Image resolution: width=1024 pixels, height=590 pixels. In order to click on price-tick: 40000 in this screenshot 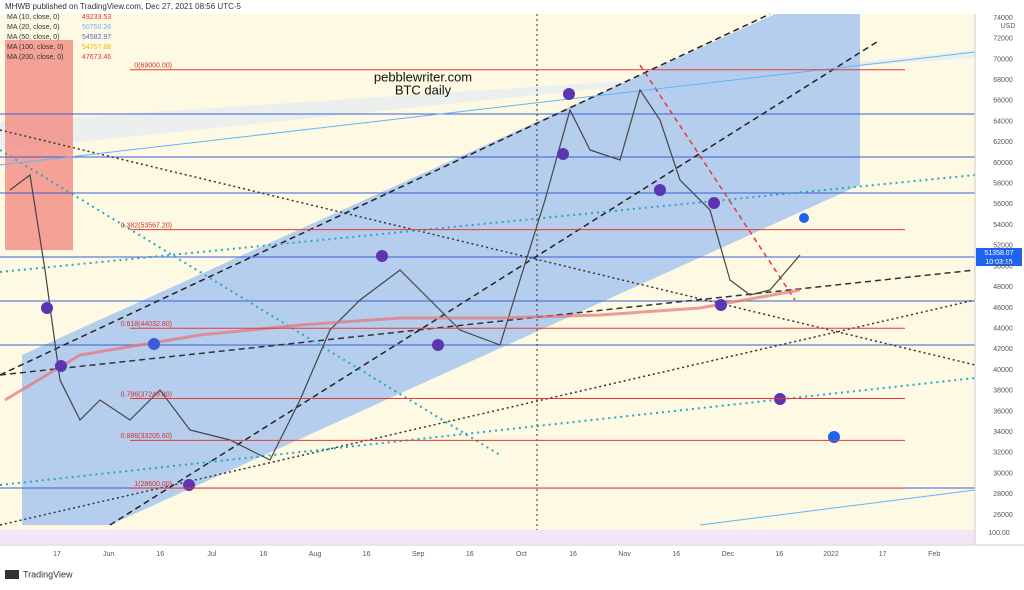, I will do `click(1003, 370)`.